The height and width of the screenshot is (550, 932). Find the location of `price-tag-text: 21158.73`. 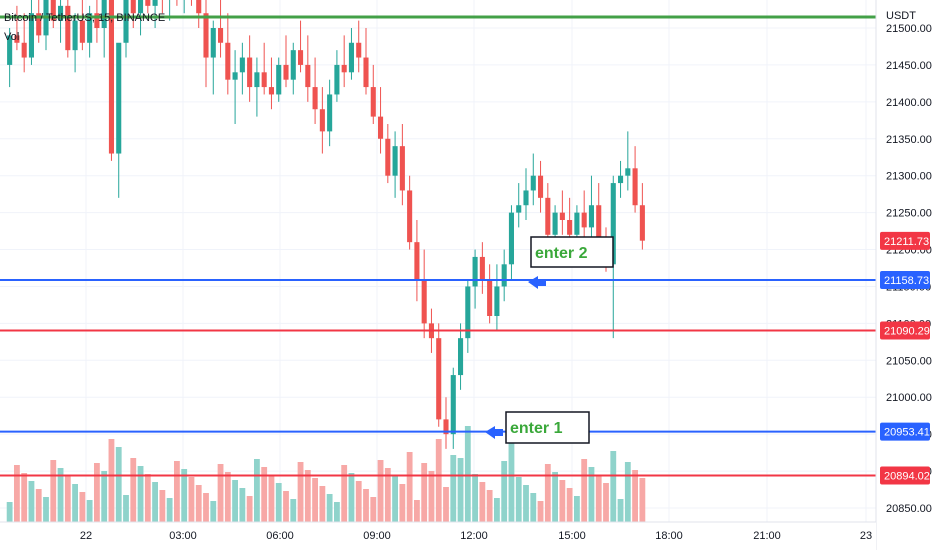

price-tag-text: 21158.73 is located at coordinates (906, 281).